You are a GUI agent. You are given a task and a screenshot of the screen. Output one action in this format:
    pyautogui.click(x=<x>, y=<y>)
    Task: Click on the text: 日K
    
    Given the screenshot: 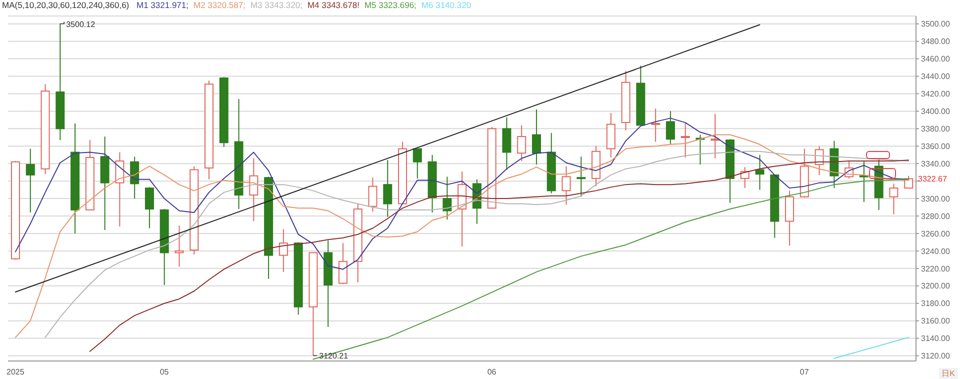 What is the action you would take?
    pyautogui.click(x=948, y=373)
    